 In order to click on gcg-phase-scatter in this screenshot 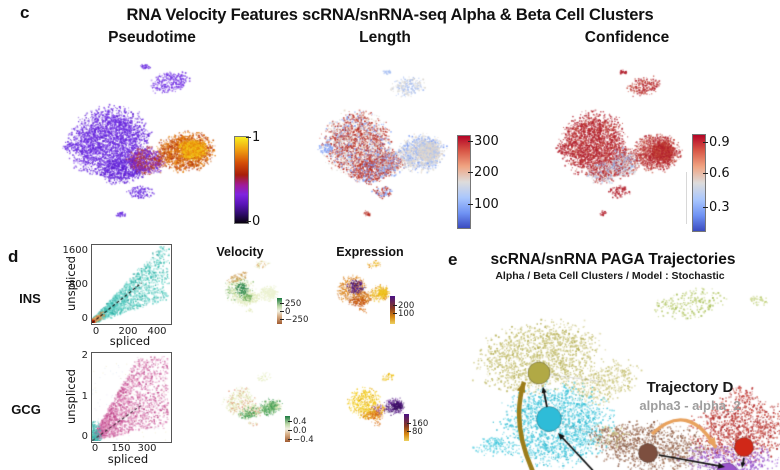, I will do `click(131, 397)`.